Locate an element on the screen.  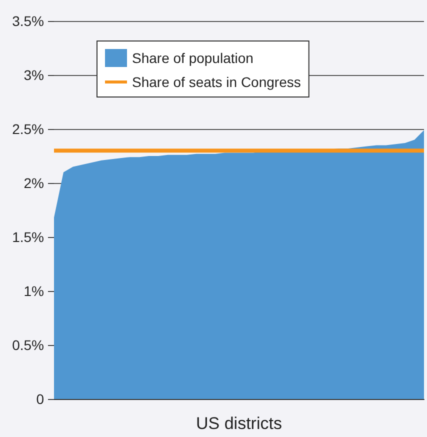
x-axis-title: US districts is located at coordinates (239, 423).